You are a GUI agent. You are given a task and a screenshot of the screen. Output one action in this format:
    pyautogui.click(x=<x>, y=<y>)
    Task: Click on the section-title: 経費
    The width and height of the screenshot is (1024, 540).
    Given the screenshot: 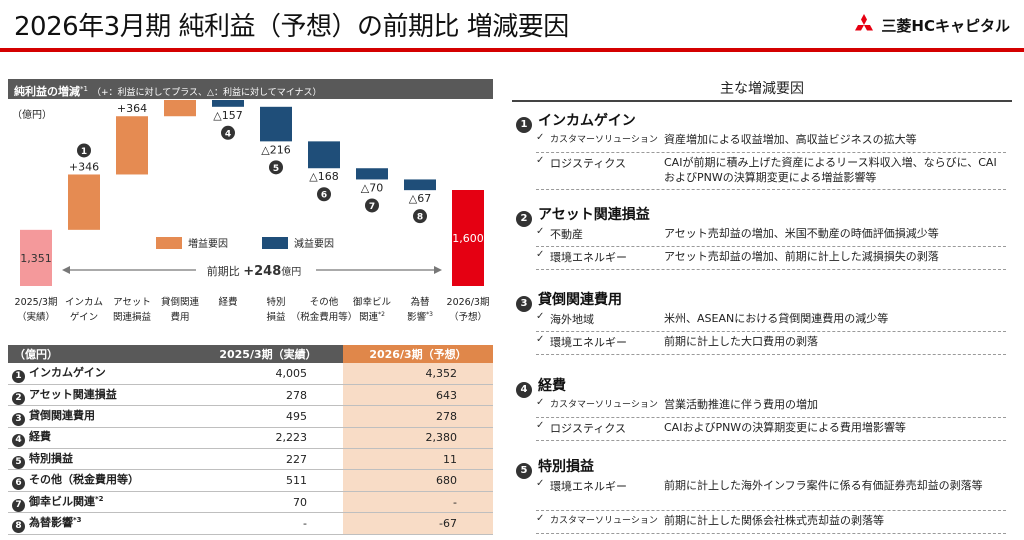 What is the action you would take?
    pyautogui.click(x=552, y=386)
    